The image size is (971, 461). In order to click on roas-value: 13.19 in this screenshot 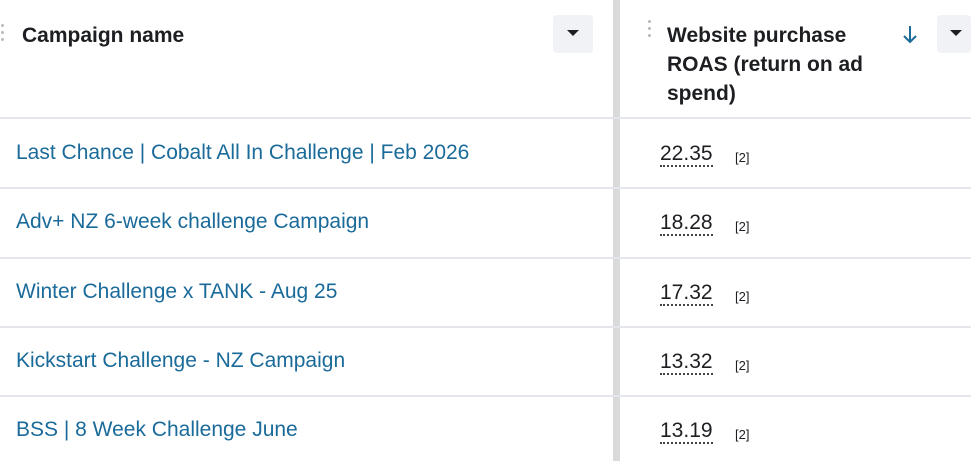, I will do `click(686, 432)`.